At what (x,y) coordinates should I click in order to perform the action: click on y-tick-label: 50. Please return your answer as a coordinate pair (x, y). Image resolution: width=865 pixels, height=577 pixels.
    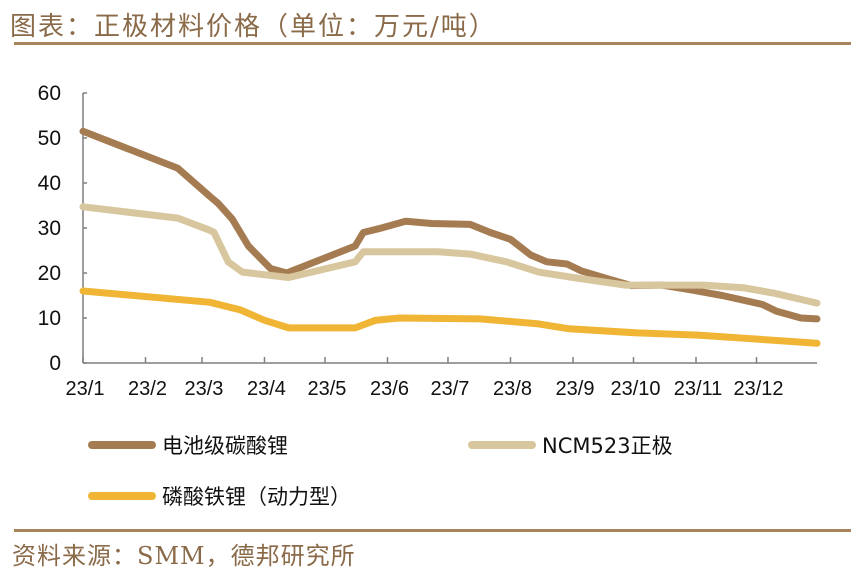
    Looking at the image, I should click on (49, 138).